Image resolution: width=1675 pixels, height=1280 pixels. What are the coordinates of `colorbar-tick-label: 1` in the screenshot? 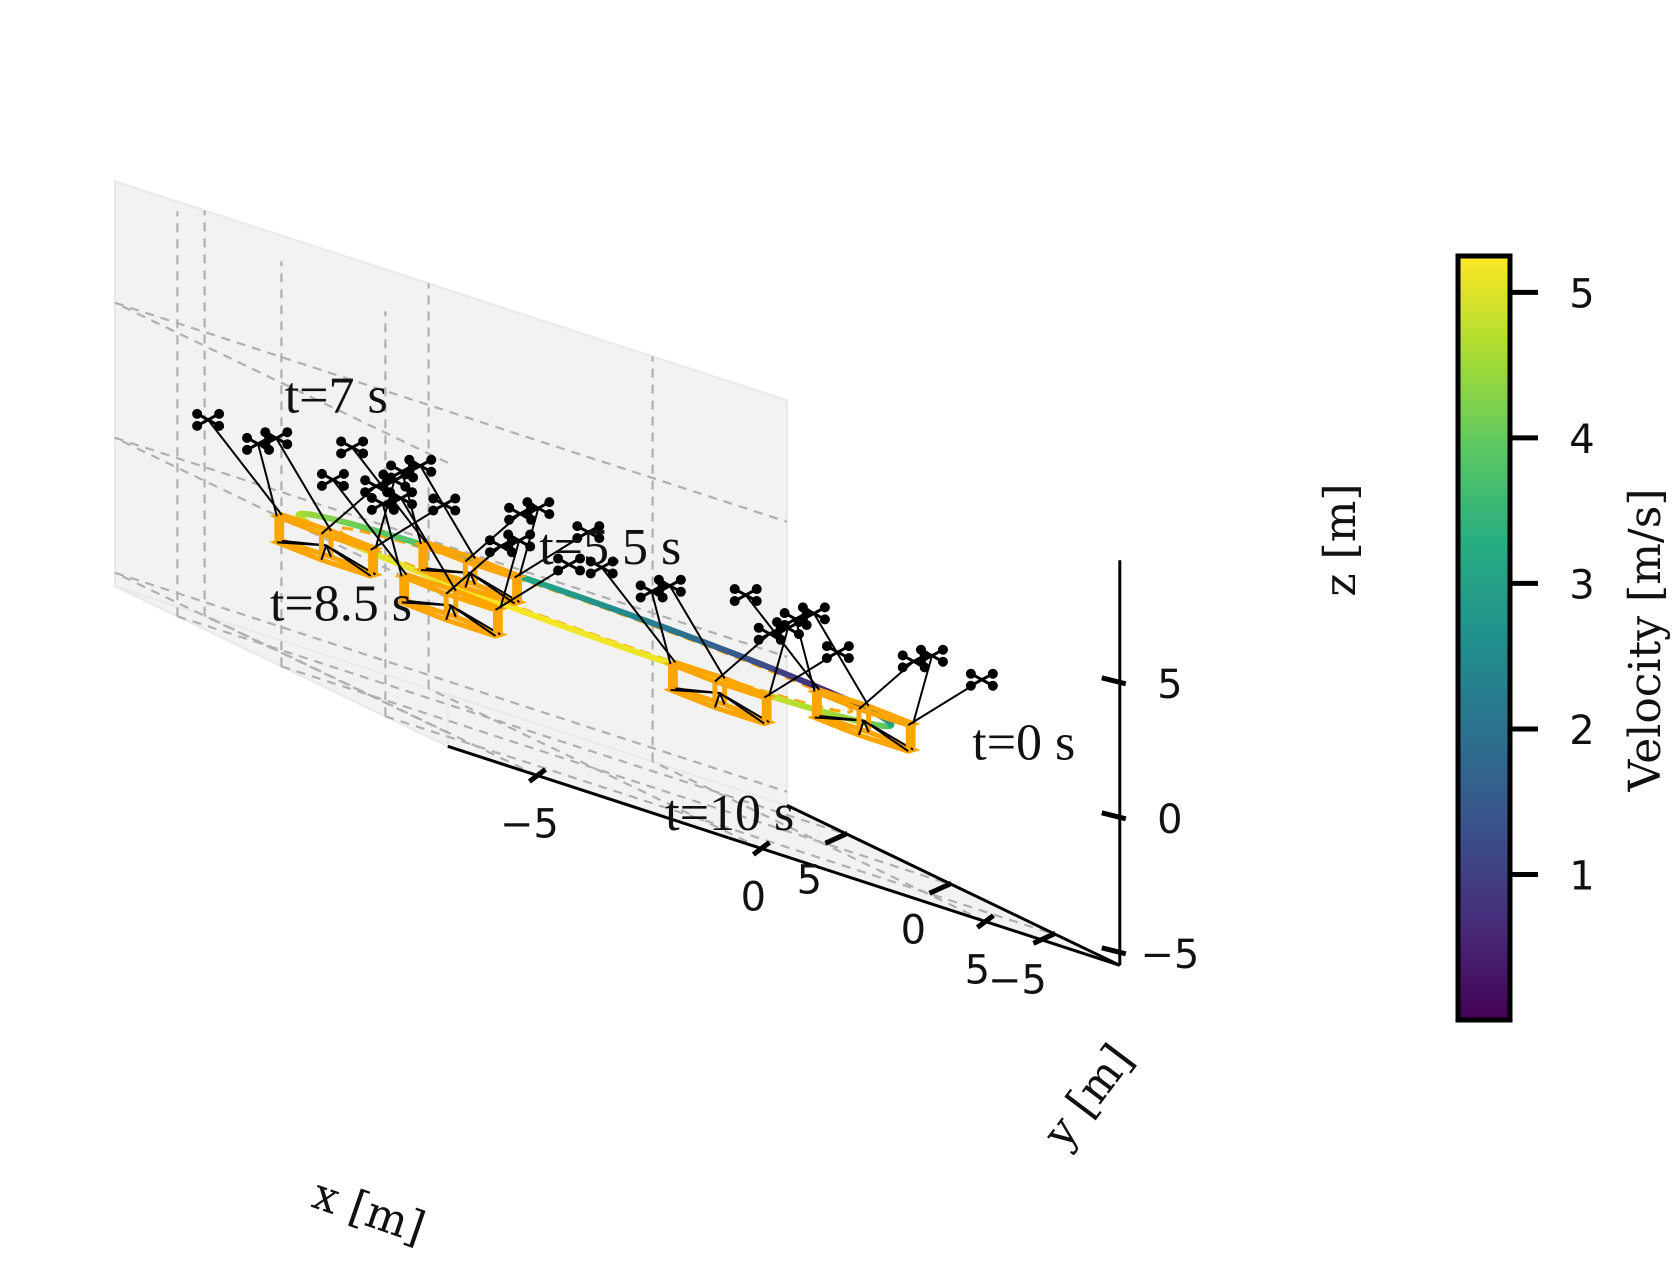 It's located at (1581, 876).